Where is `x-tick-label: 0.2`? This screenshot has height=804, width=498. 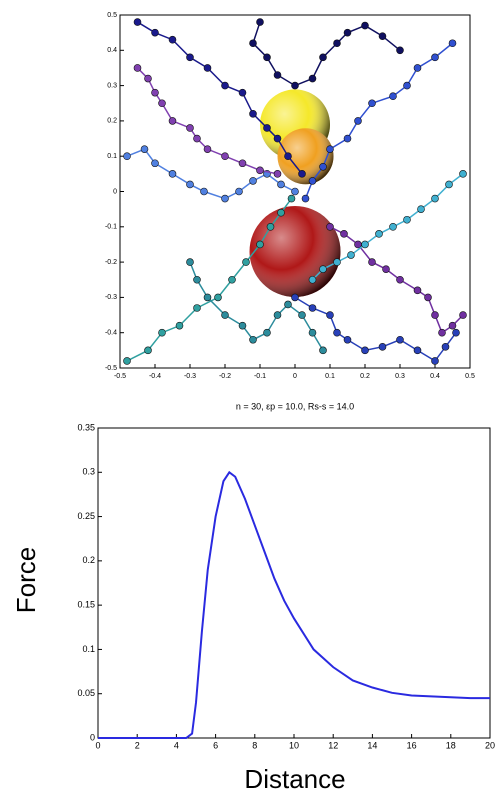 x-tick-label: 0.2 is located at coordinates (365, 376).